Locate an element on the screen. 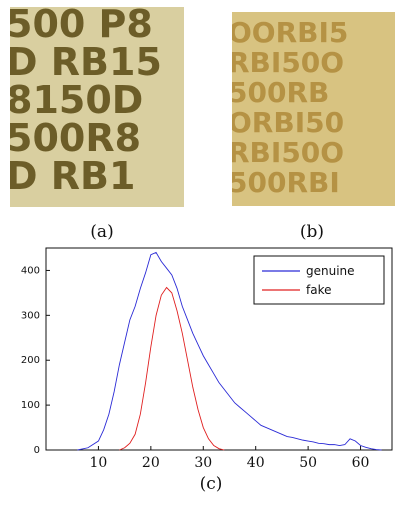  y-tick-label: 100 is located at coordinates (30, 405).